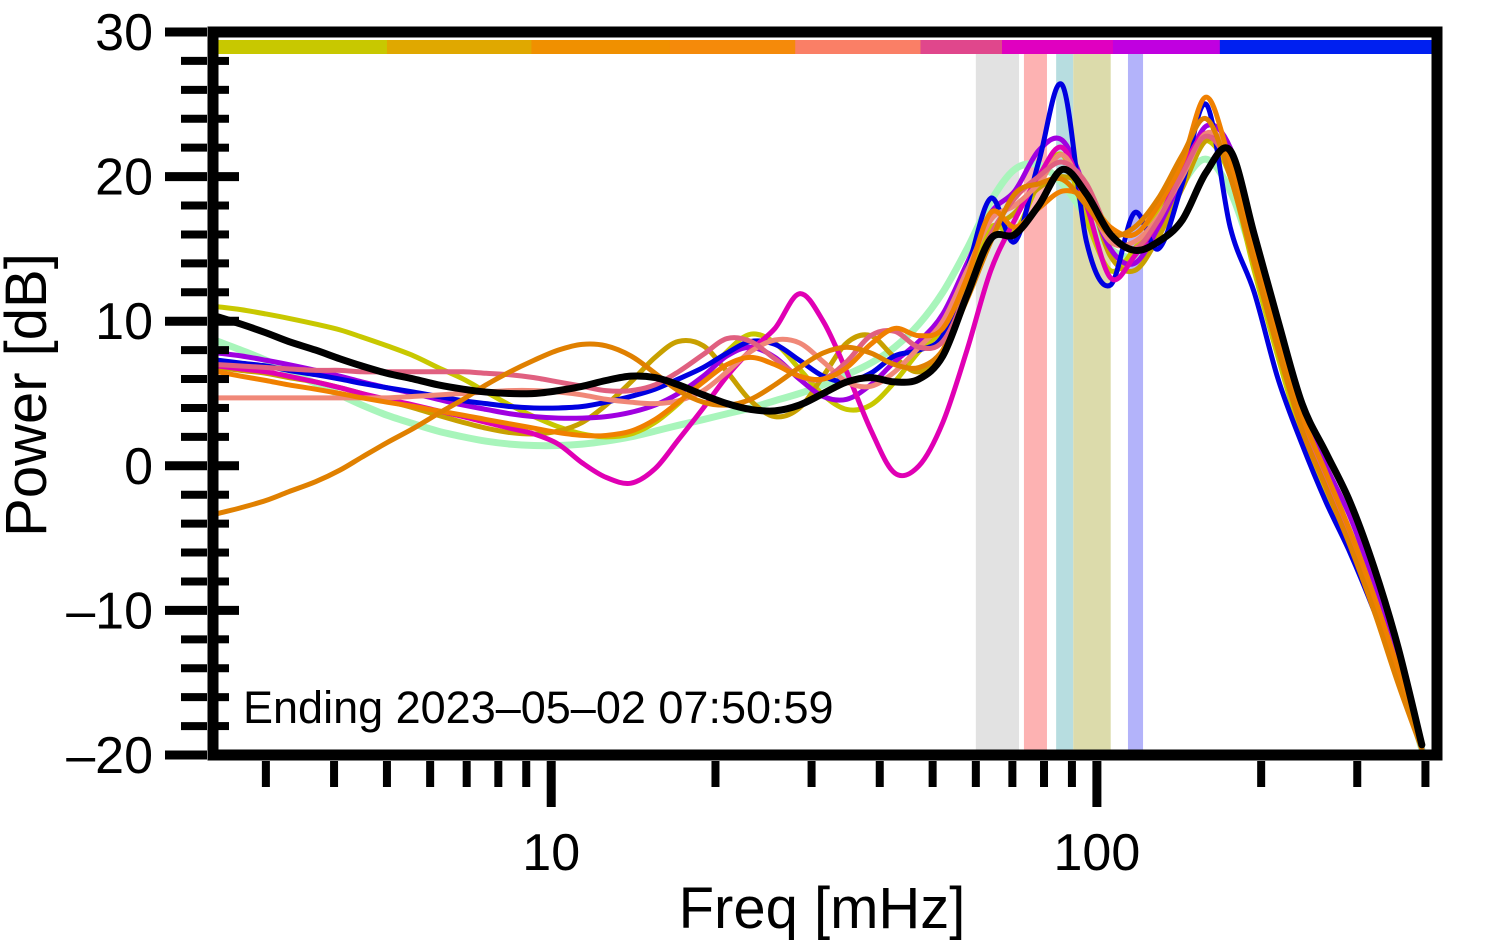 The image size is (1494, 952). Describe the element at coordinates (1097, 853) in the screenshot. I see `x-tick-label: 100` at that location.